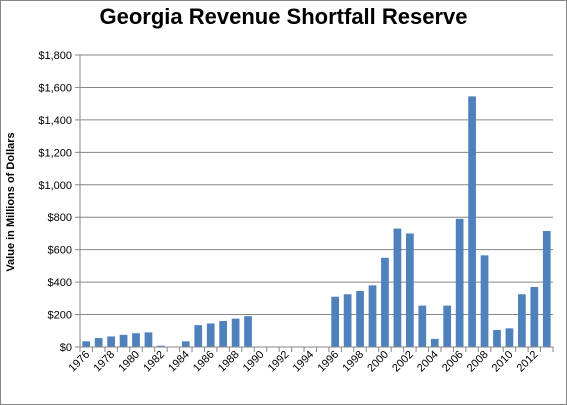  Describe the element at coordinates (223, 334) in the screenshot. I see `bar-1987` at that location.